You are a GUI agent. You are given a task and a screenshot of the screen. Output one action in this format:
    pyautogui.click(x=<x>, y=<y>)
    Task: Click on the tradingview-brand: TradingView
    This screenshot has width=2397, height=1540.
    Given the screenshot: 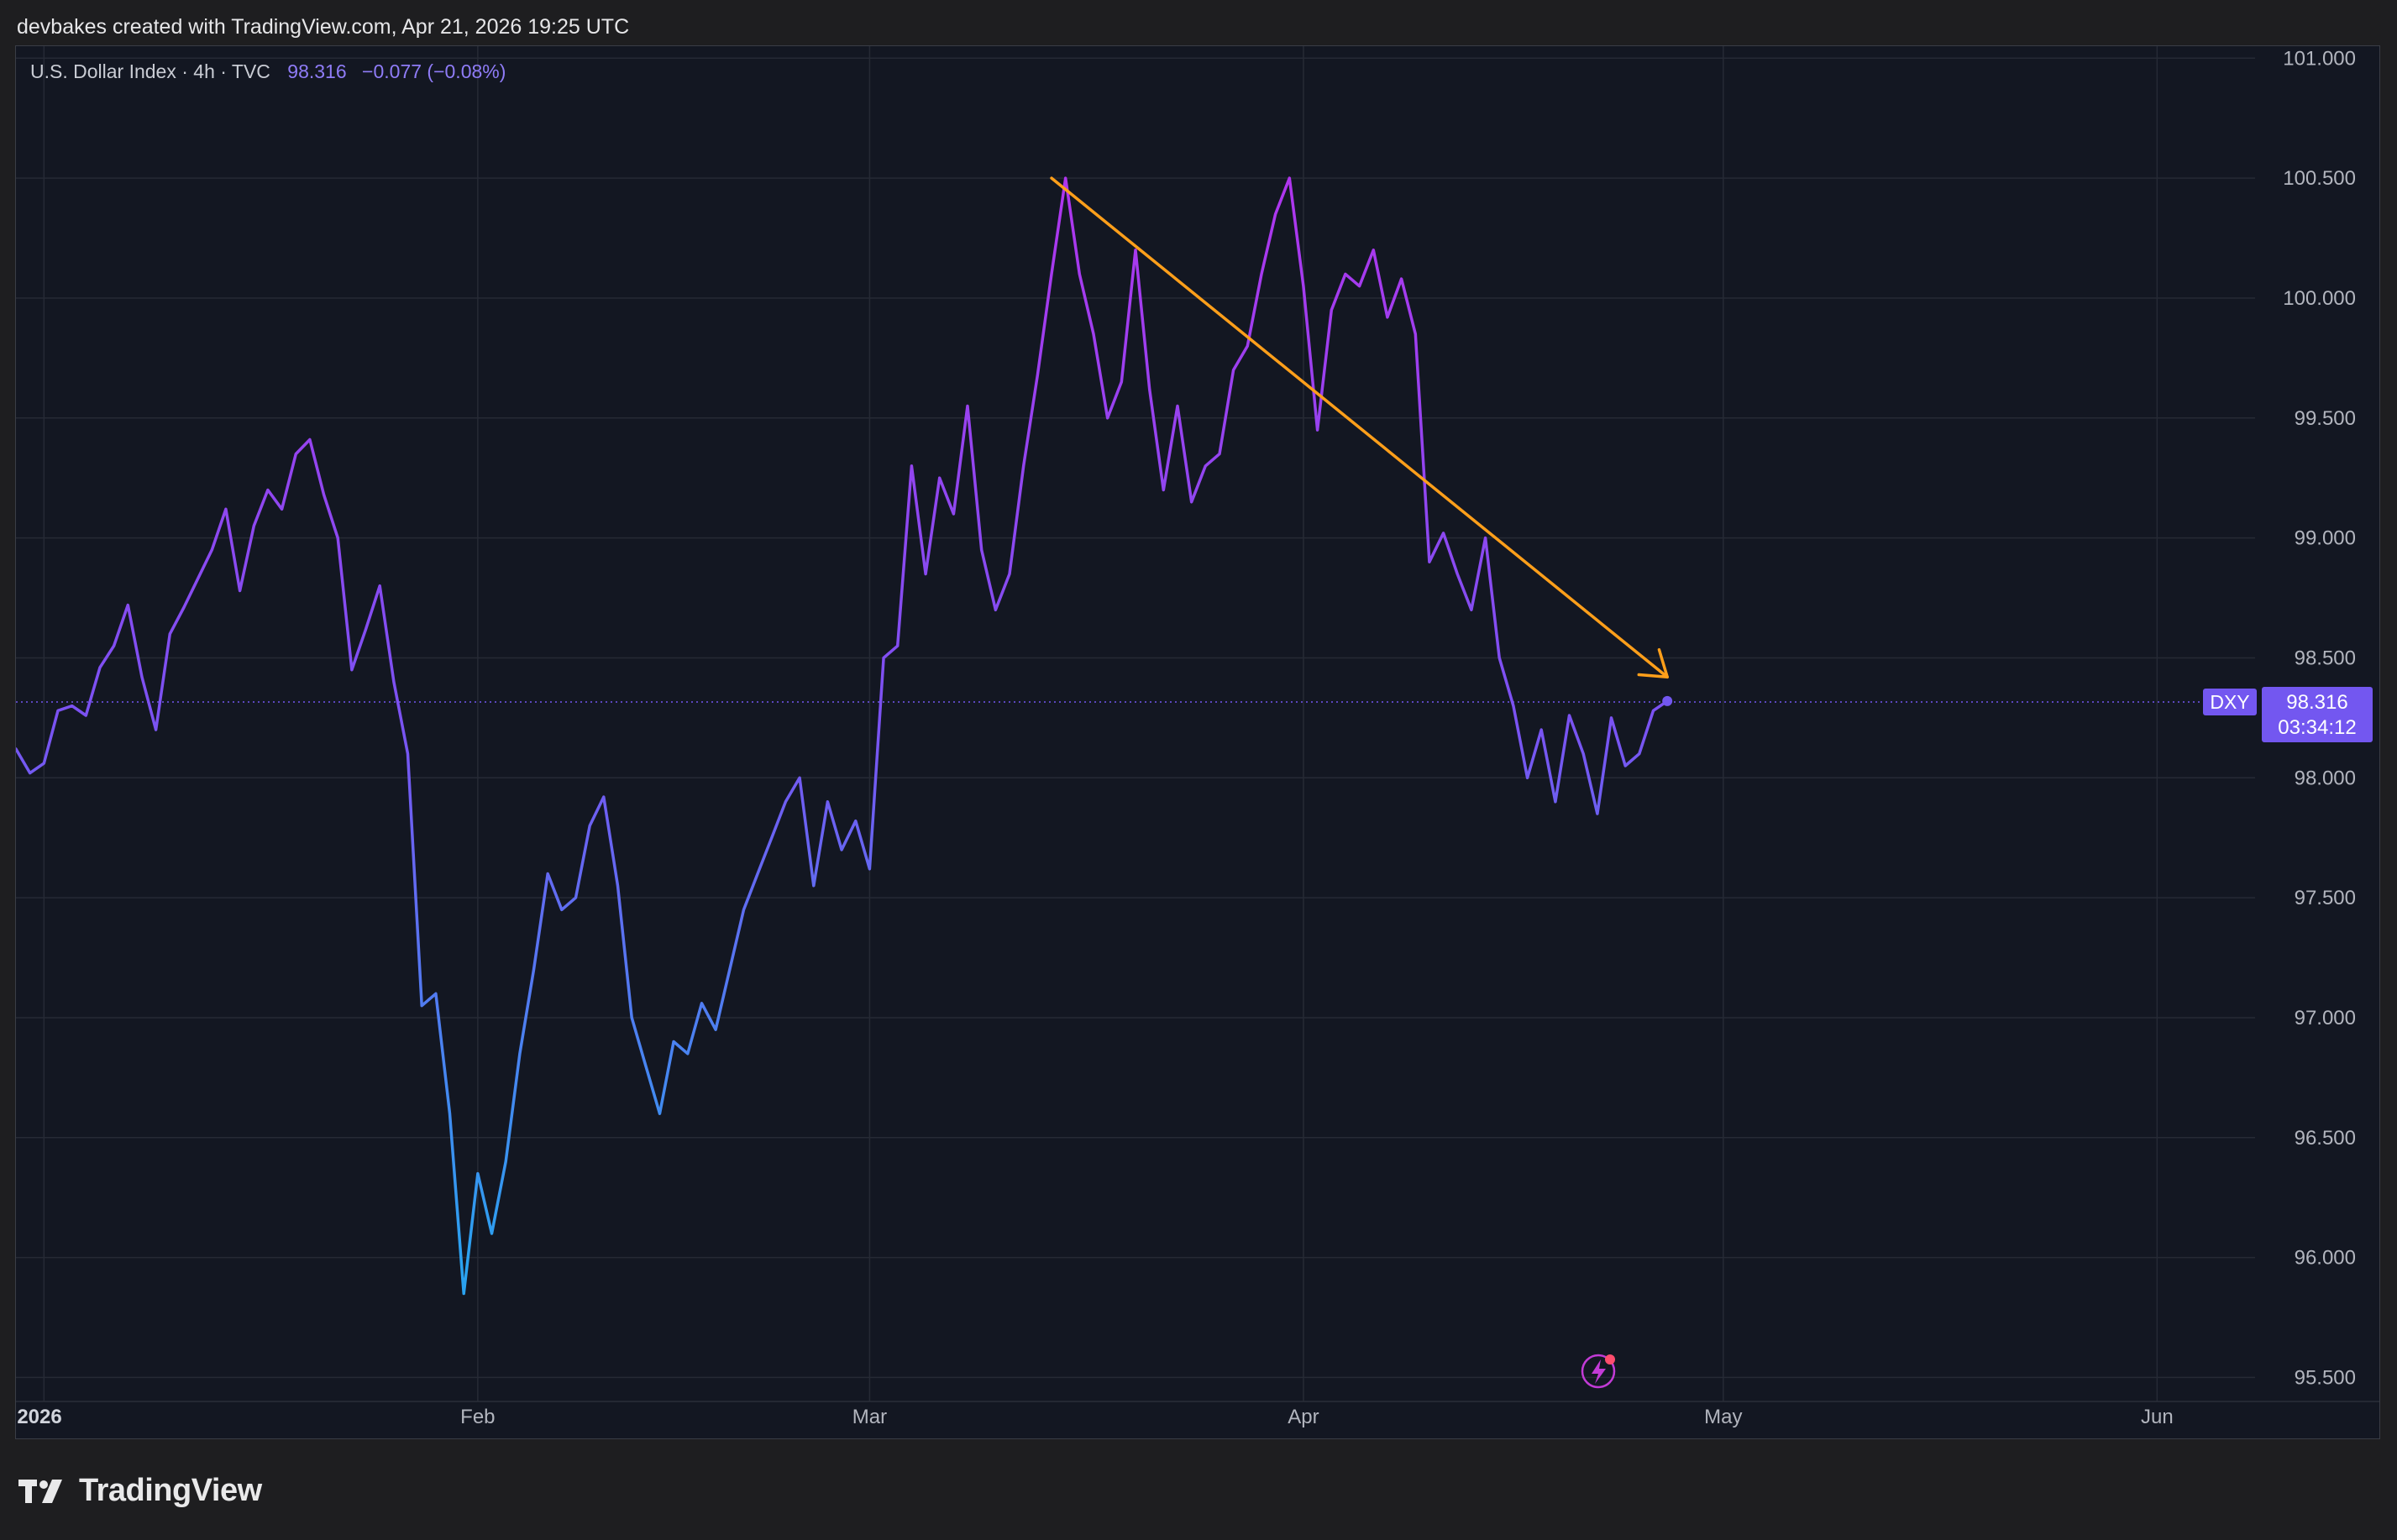 What is the action you would take?
    pyautogui.click(x=140, y=1490)
    